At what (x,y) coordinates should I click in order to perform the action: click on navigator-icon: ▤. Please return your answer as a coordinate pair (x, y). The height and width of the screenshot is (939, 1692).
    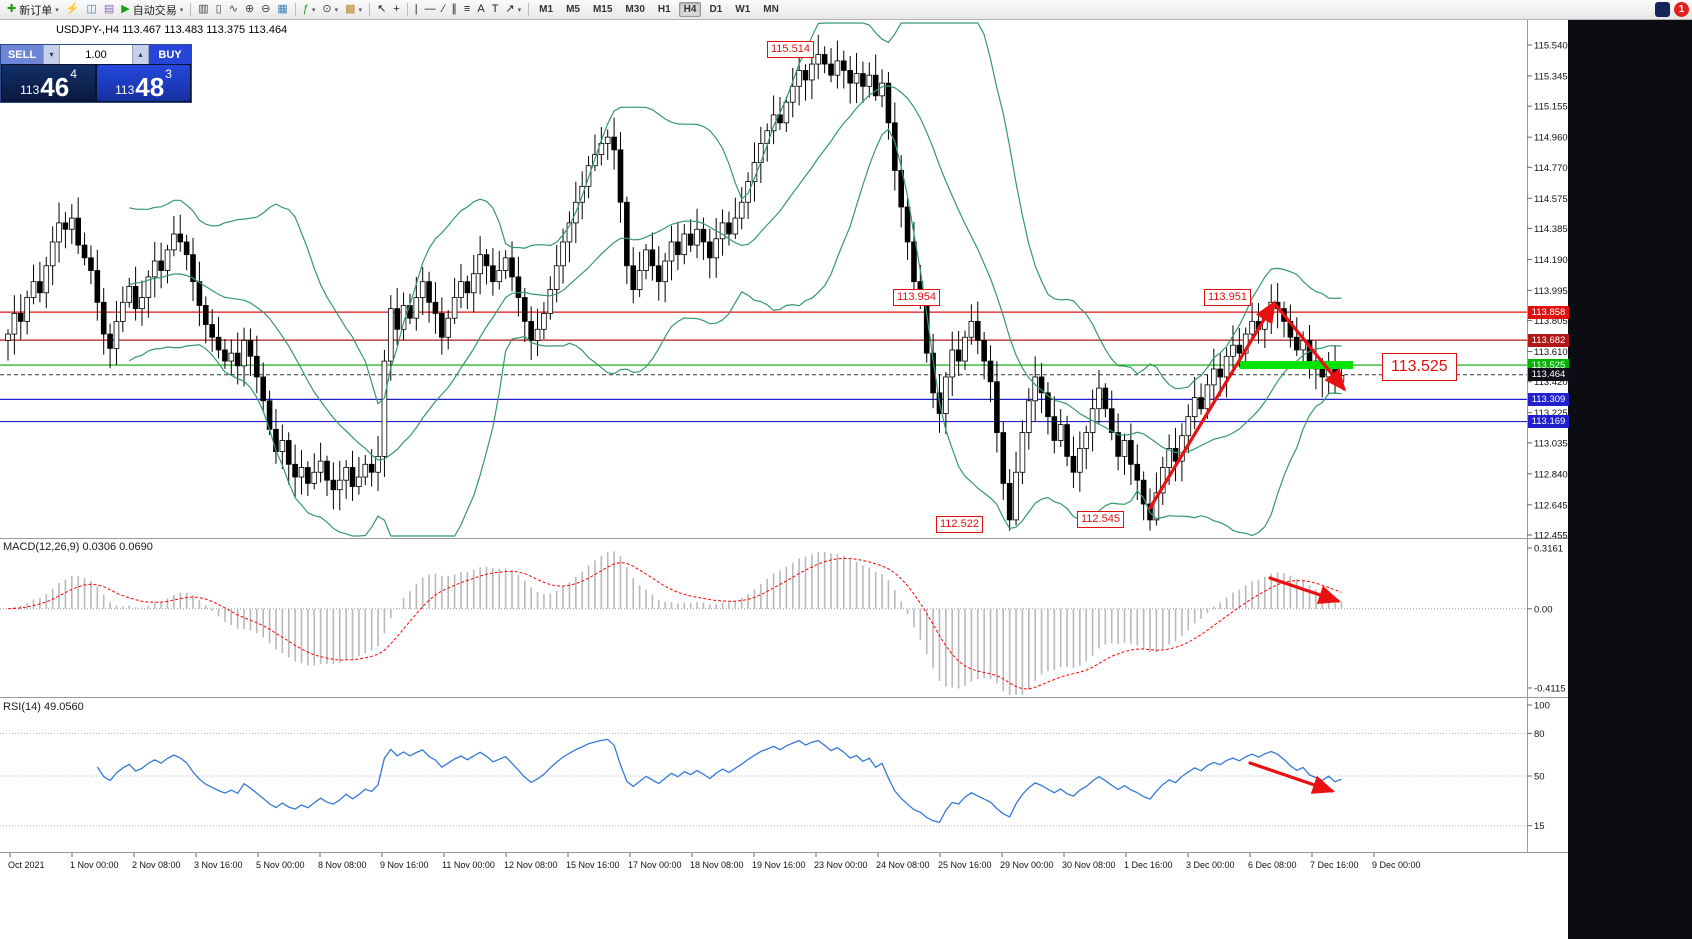
    Looking at the image, I should click on (109, 10).